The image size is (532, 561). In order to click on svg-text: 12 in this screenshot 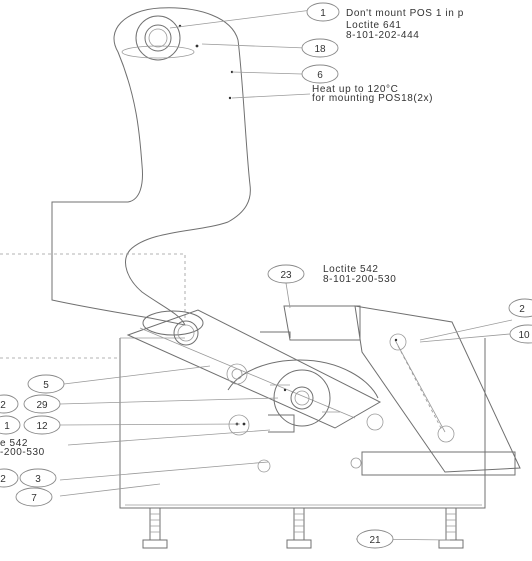, I will do `click(42, 426)`.